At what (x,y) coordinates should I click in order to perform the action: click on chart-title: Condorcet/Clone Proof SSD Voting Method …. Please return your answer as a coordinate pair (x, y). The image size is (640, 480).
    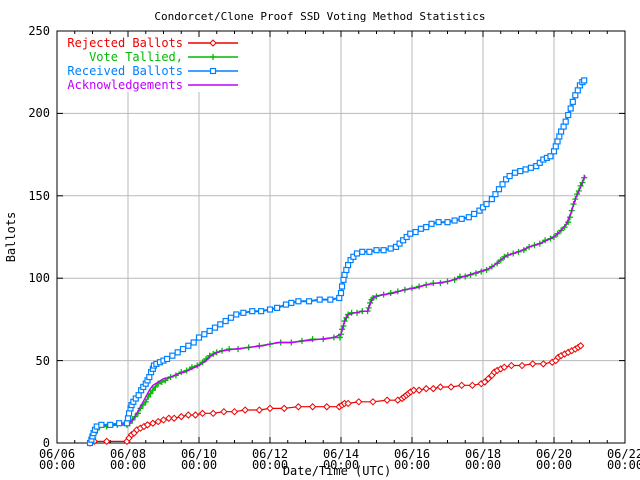
    Looking at the image, I should click on (320, 16).